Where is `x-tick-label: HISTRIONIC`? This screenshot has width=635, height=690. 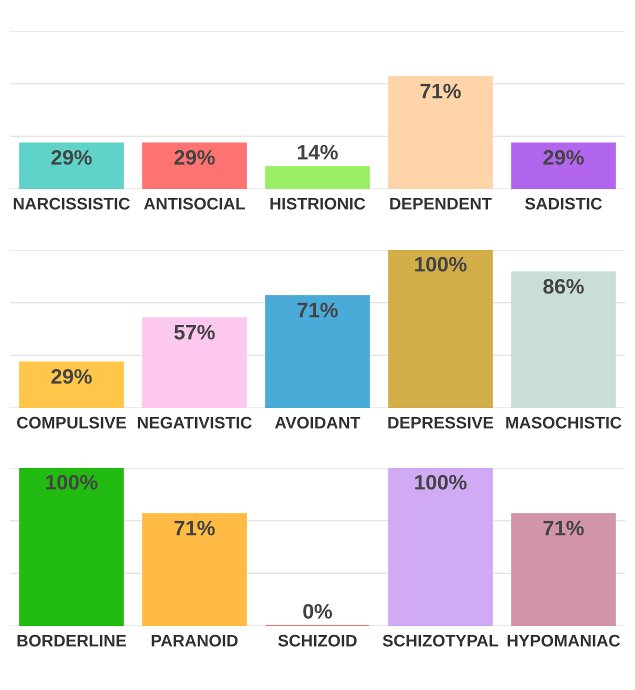 x-tick-label: HISTRIONIC is located at coordinates (318, 204).